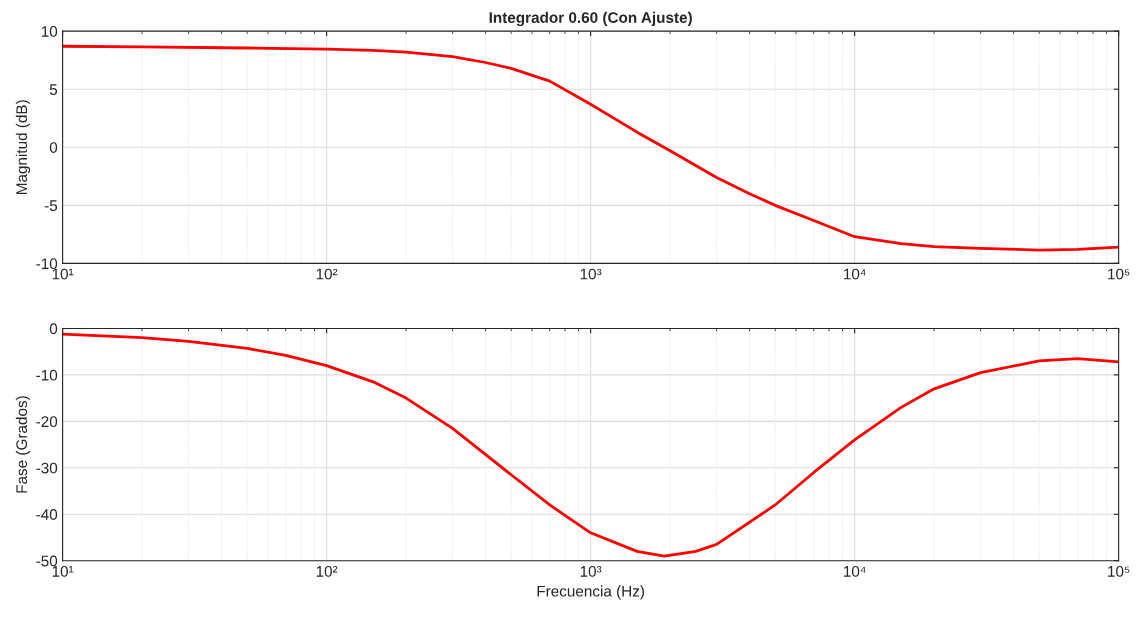  Describe the element at coordinates (23, 444) in the screenshot. I see `y-axis-title: Fase (Grados)` at that location.